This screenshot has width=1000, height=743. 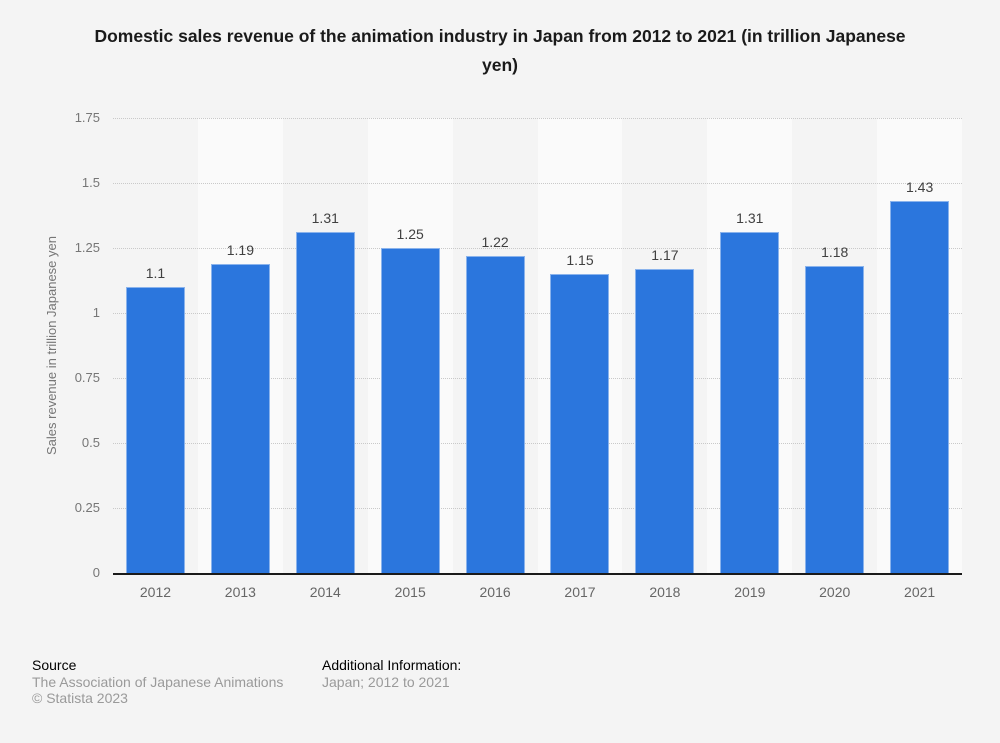 What do you see at coordinates (50, 345) in the screenshot?
I see `y-axis-ticks: 1.75 1.5 1.25 1 0.75 0.5 0.25 0` at bounding box center [50, 345].